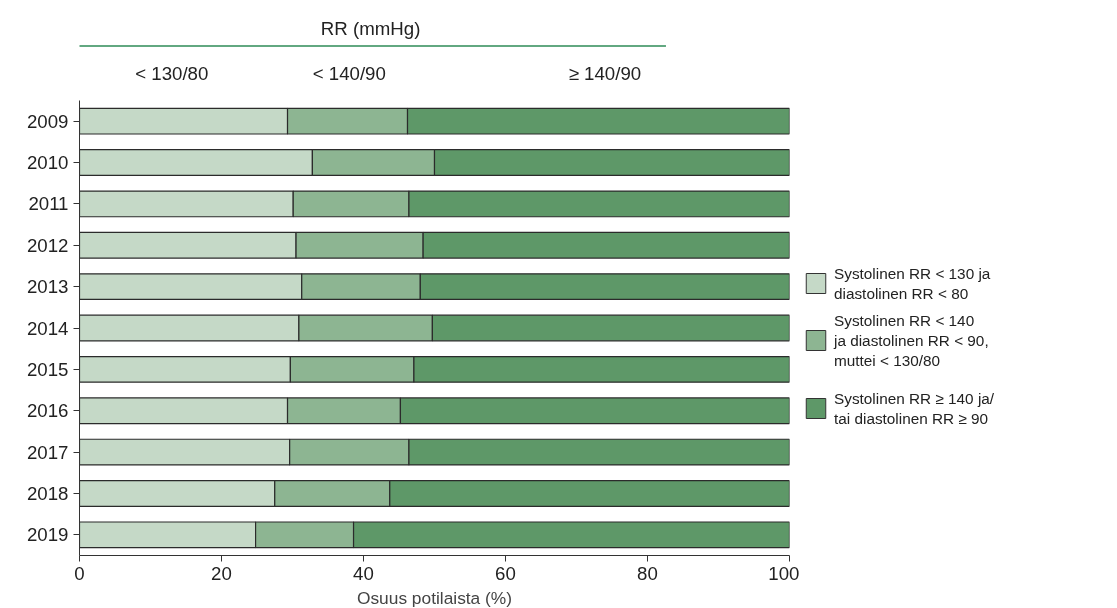  What do you see at coordinates (505, 573) in the screenshot?
I see `x-tick-label: 60` at bounding box center [505, 573].